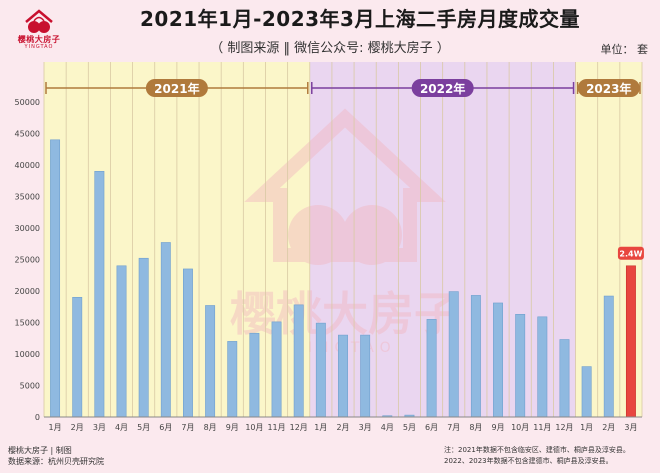 The height and width of the screenshot is (473, 660). I want to click on y-tick-label: 35000, so click(27, 197).